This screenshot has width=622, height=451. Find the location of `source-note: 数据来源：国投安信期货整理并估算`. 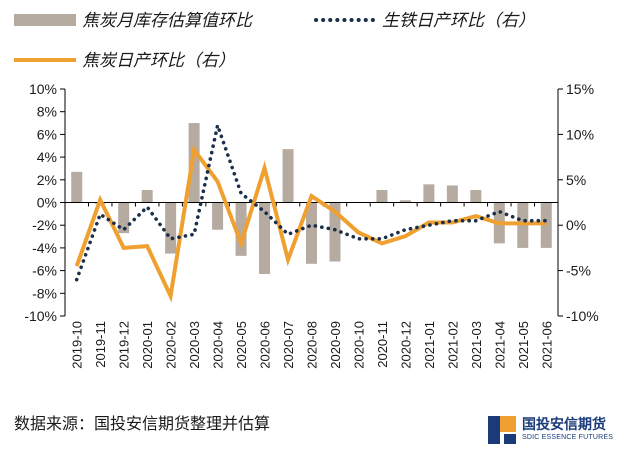

source-note: 数据来源：国投安信期货整理并估算 is located at coordinates (142, 423).